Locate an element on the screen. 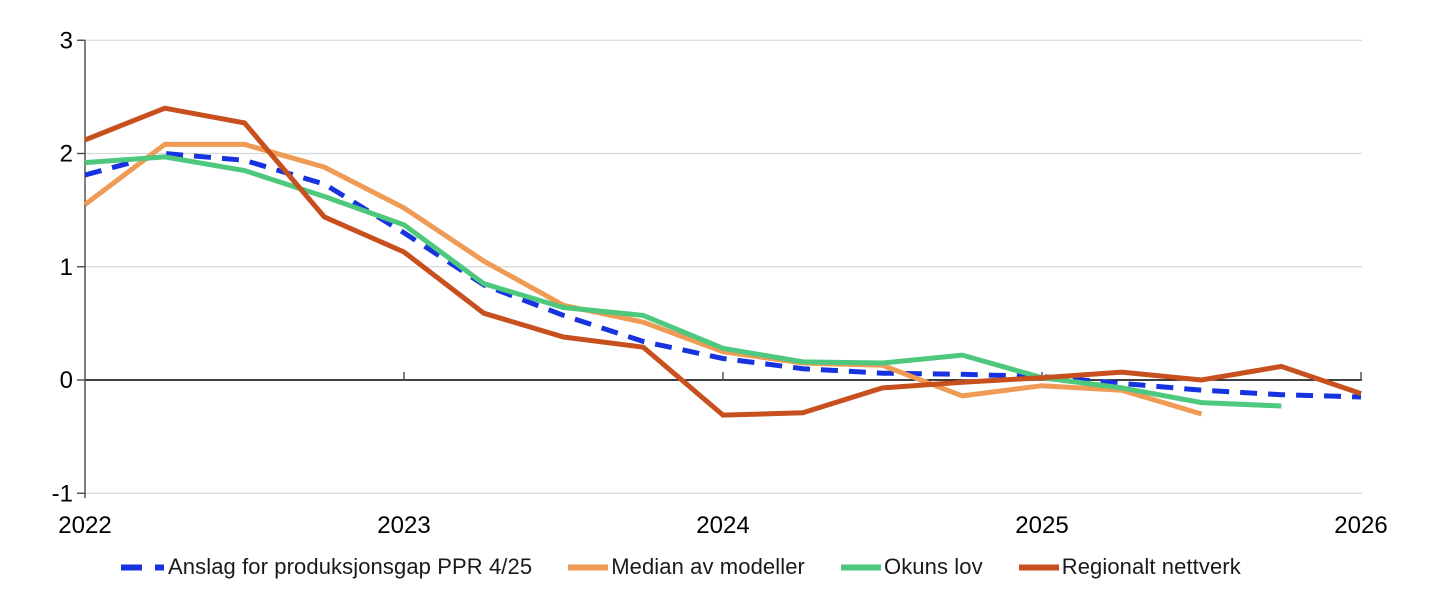  y-axis-label--1: -1 is located at coordinates (62, 493).